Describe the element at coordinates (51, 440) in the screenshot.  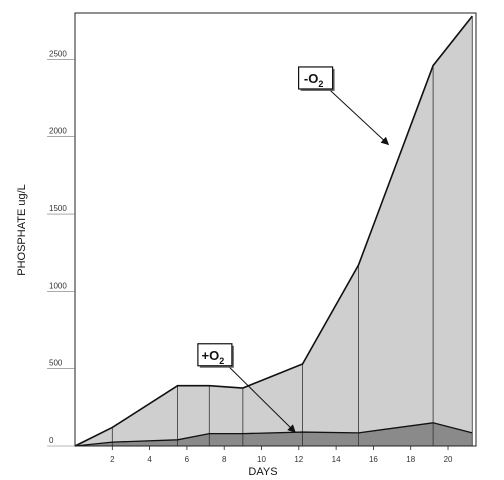
I see `y-tick-label: 0` at that location.